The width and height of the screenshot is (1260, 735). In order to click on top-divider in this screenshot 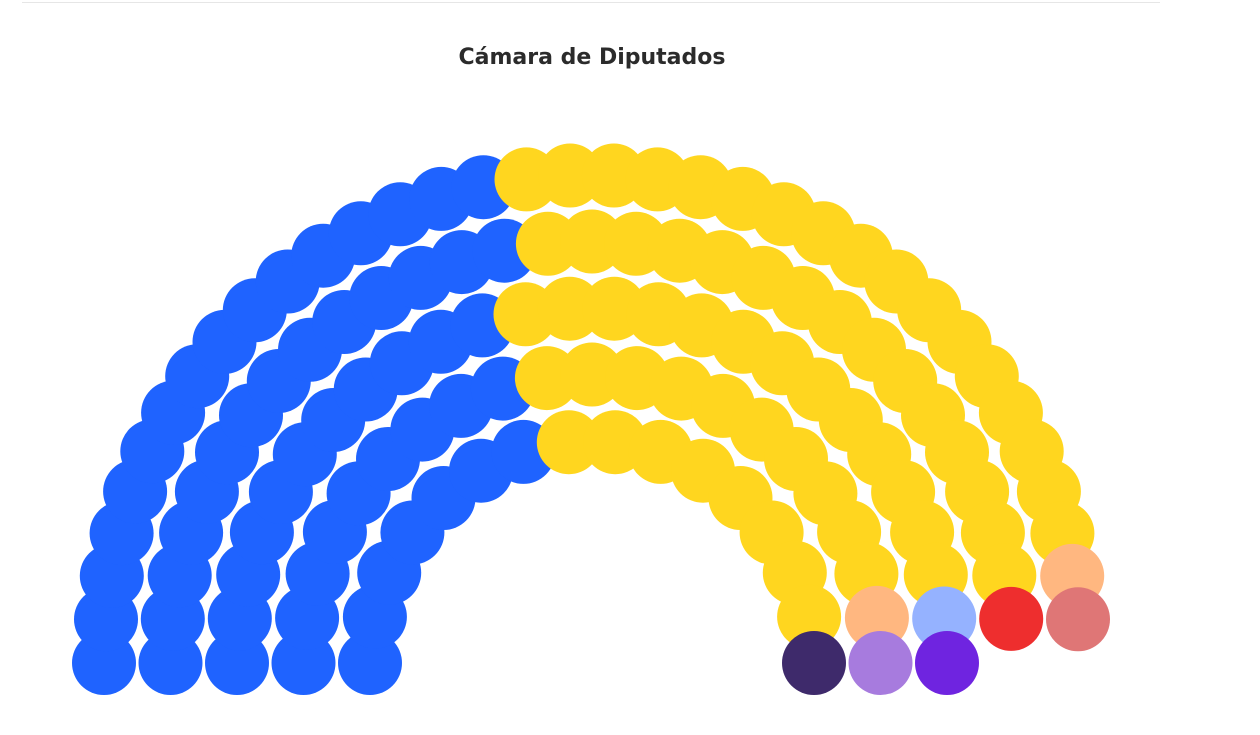, I will do `click(591, 2)`.